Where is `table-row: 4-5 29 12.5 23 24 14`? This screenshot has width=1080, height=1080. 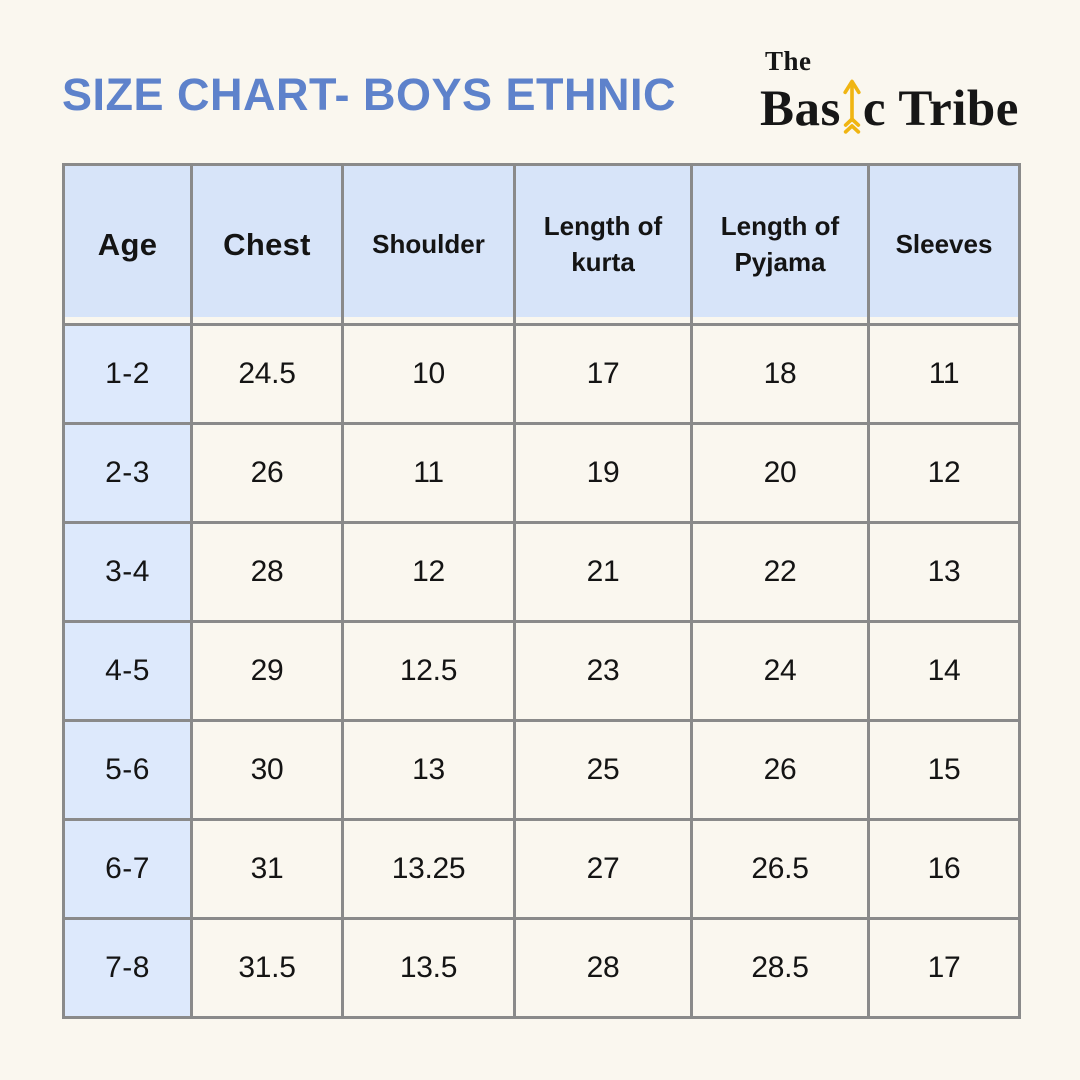 table-row: 4-5 29 12.5 23 24 14 is located at coordinates (541, 671).